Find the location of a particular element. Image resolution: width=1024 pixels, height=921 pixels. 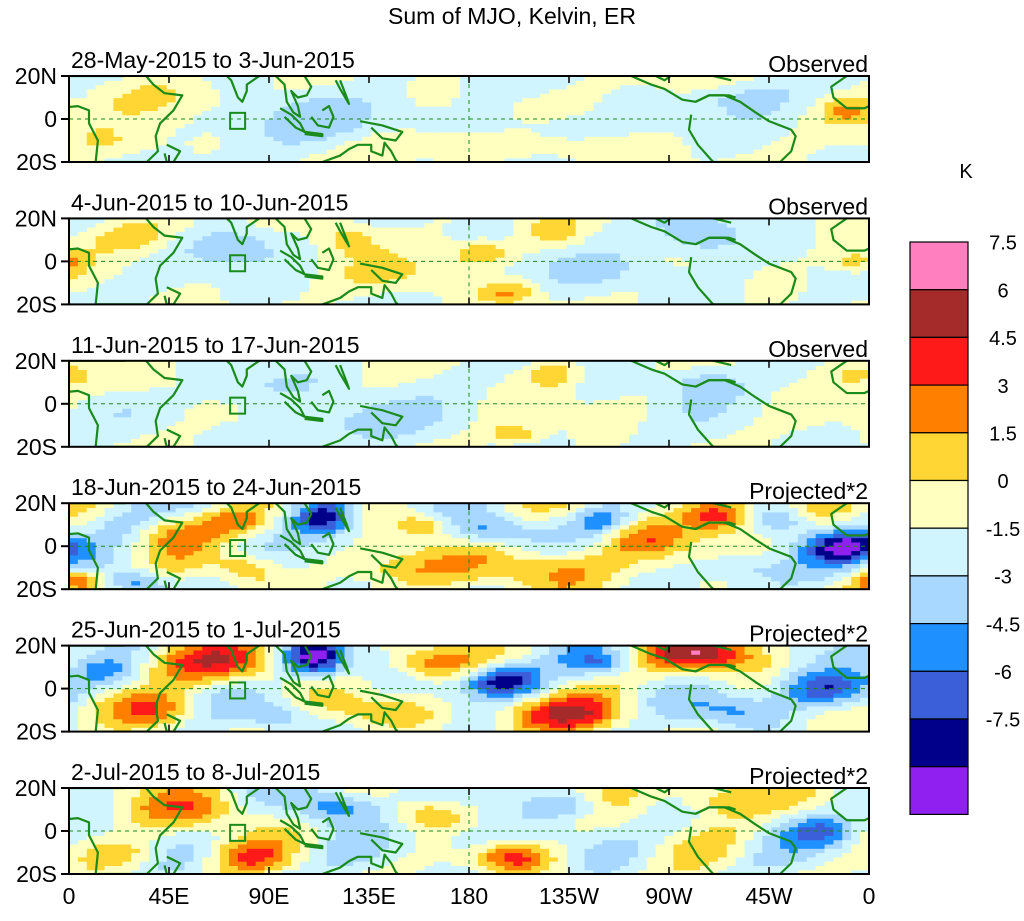

lat-tick-label: 20N is located at coordinates (36, 218).